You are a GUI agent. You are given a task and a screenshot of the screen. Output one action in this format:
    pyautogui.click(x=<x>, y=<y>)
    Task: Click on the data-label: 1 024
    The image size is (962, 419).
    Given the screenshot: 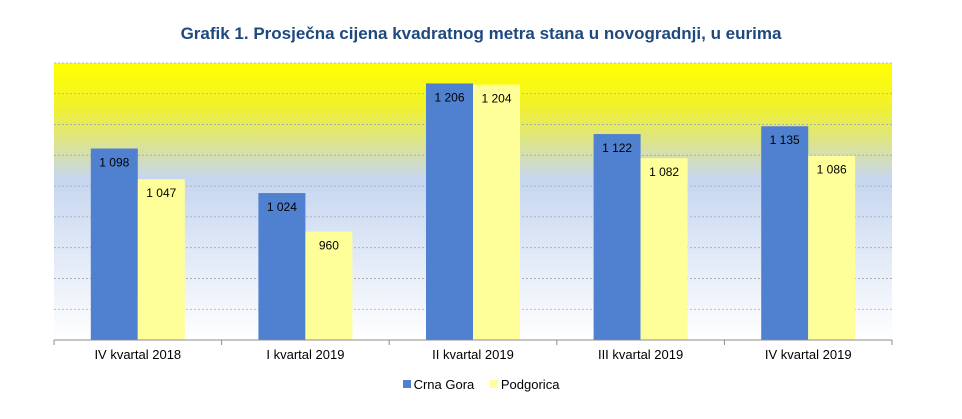 What is the action you would take?
    pyautogui.click(x=282, y=207)
    